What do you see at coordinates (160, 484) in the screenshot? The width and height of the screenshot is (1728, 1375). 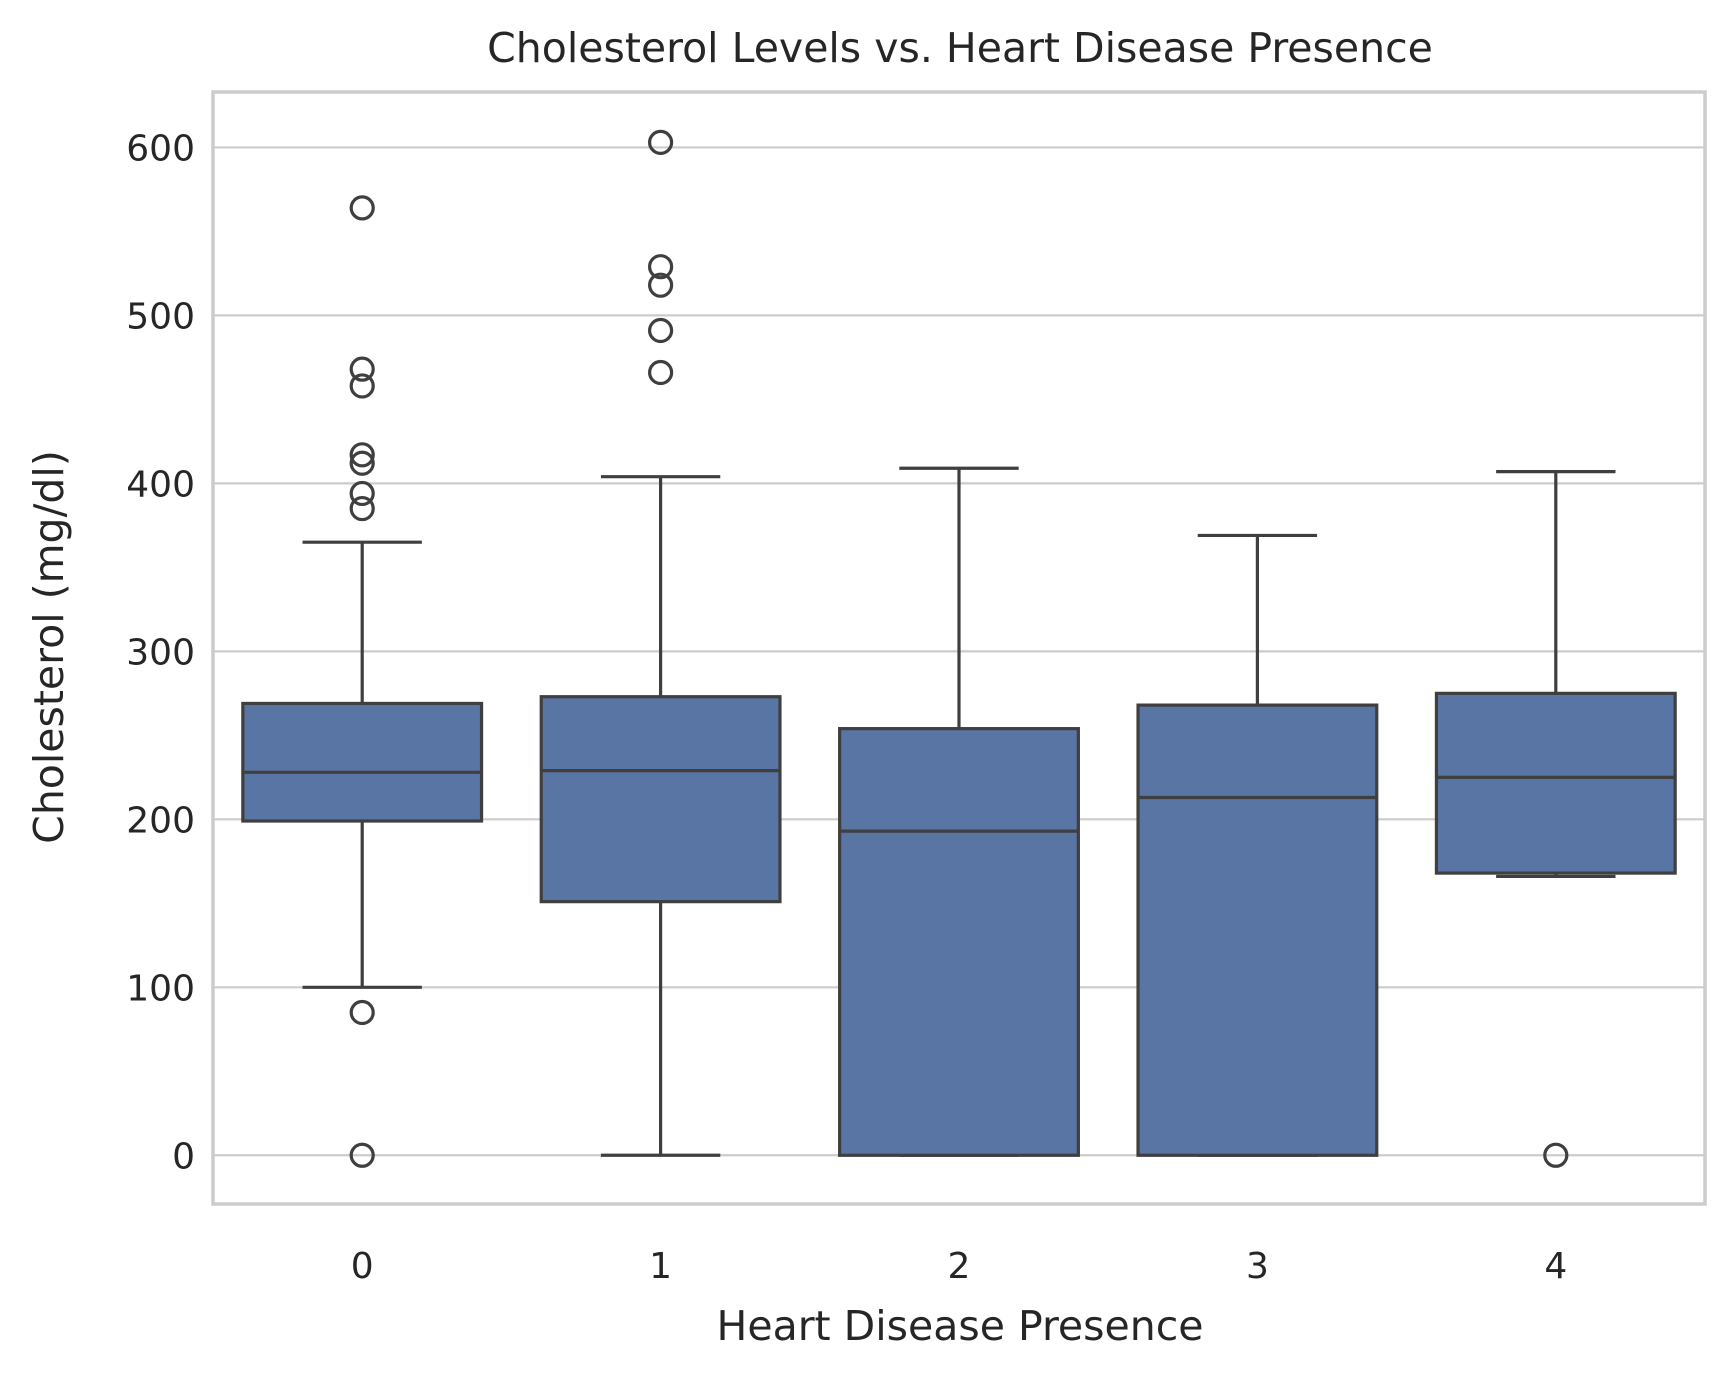 I see `y-tick-label: 400` at bounding box center [160, 484].